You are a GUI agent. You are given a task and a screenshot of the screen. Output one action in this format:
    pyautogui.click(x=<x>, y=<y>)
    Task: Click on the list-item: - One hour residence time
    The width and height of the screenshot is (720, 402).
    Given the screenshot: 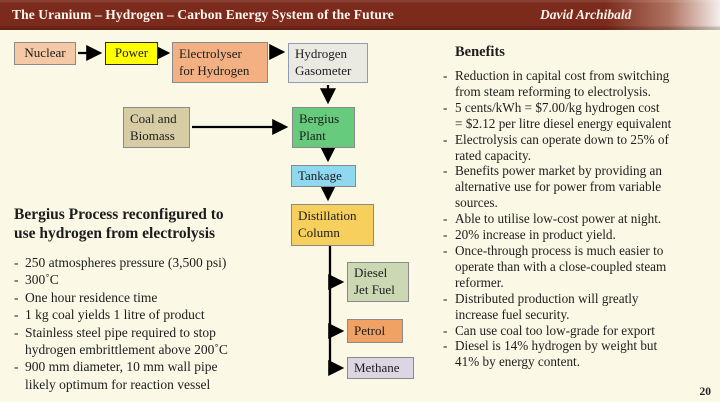 What is the action you would take?
    pyautogui.click(x=86, y=297)
    